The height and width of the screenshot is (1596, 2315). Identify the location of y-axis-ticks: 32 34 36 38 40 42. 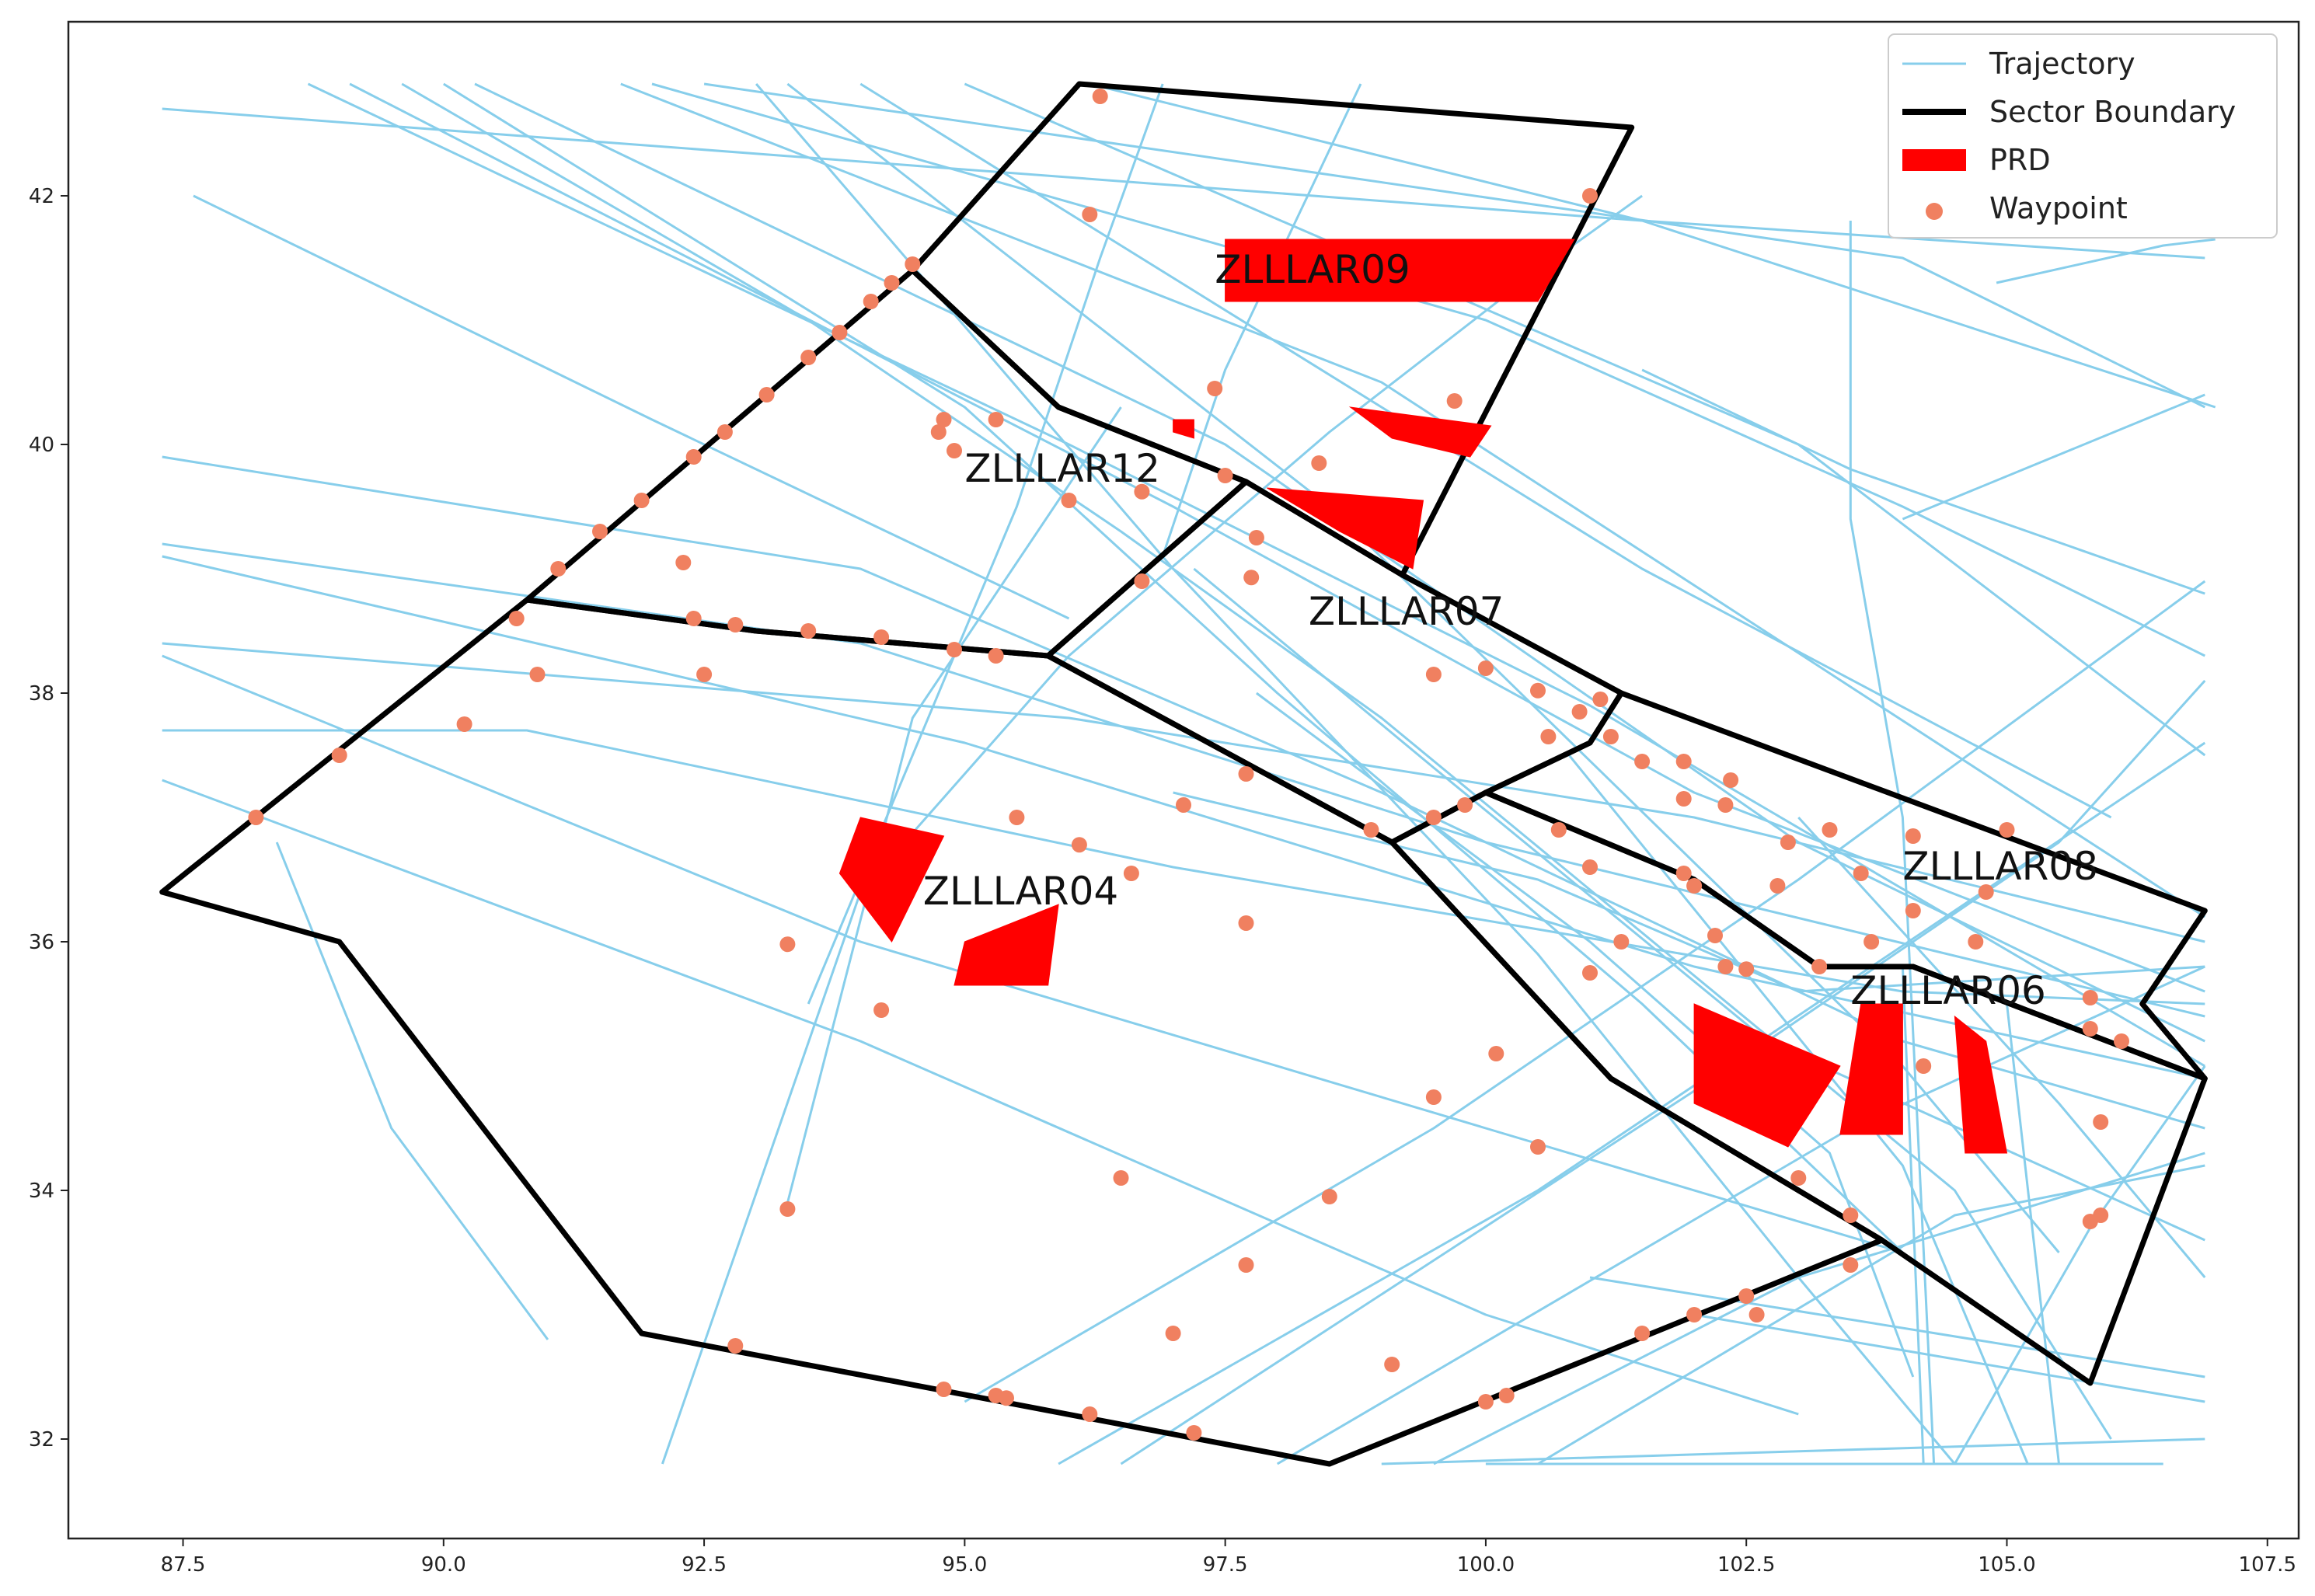
(48, 818).